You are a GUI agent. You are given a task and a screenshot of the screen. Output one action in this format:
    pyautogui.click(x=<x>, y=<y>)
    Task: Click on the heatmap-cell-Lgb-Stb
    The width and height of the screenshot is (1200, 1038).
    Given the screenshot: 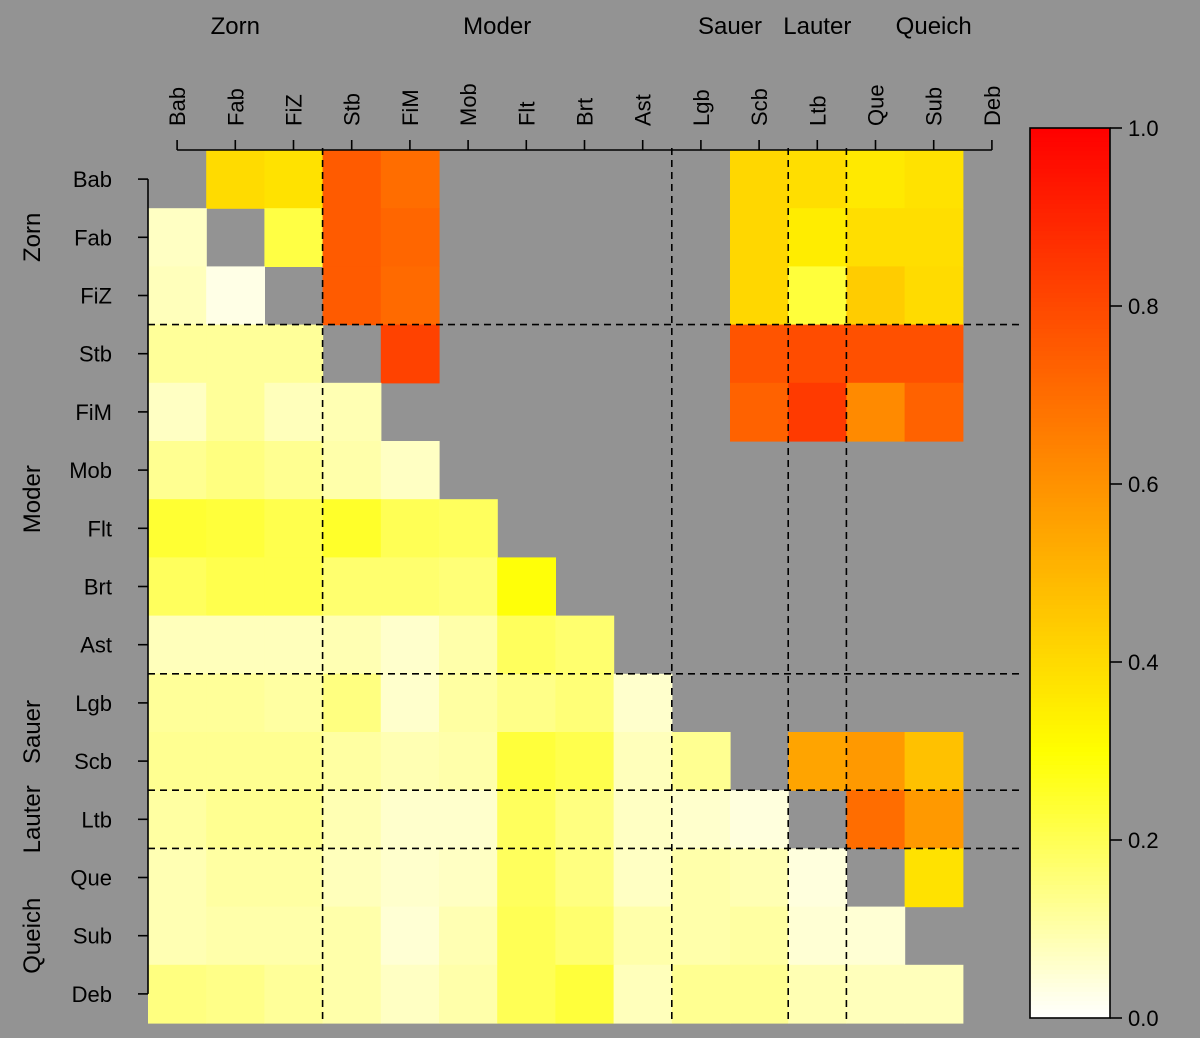 What is the action you would take?
    pyautogui.click(x=352, y=703)
    